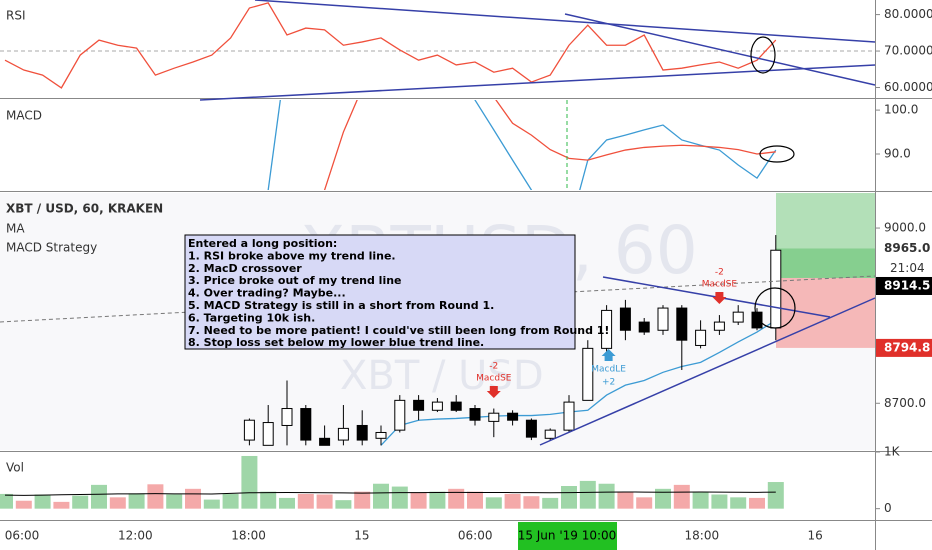 The width and height of the screenshot is (932, 550). Describe the element at coordinates (608, 383) in the screenshot. I see `signal-qty: +2` at that location.